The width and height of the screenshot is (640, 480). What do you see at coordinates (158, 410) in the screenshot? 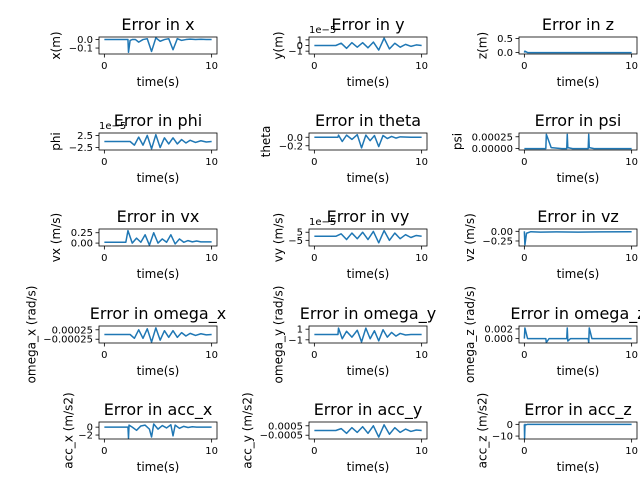
I see `subplot-title: Error in acc_x` at bounding box center [158, 410].